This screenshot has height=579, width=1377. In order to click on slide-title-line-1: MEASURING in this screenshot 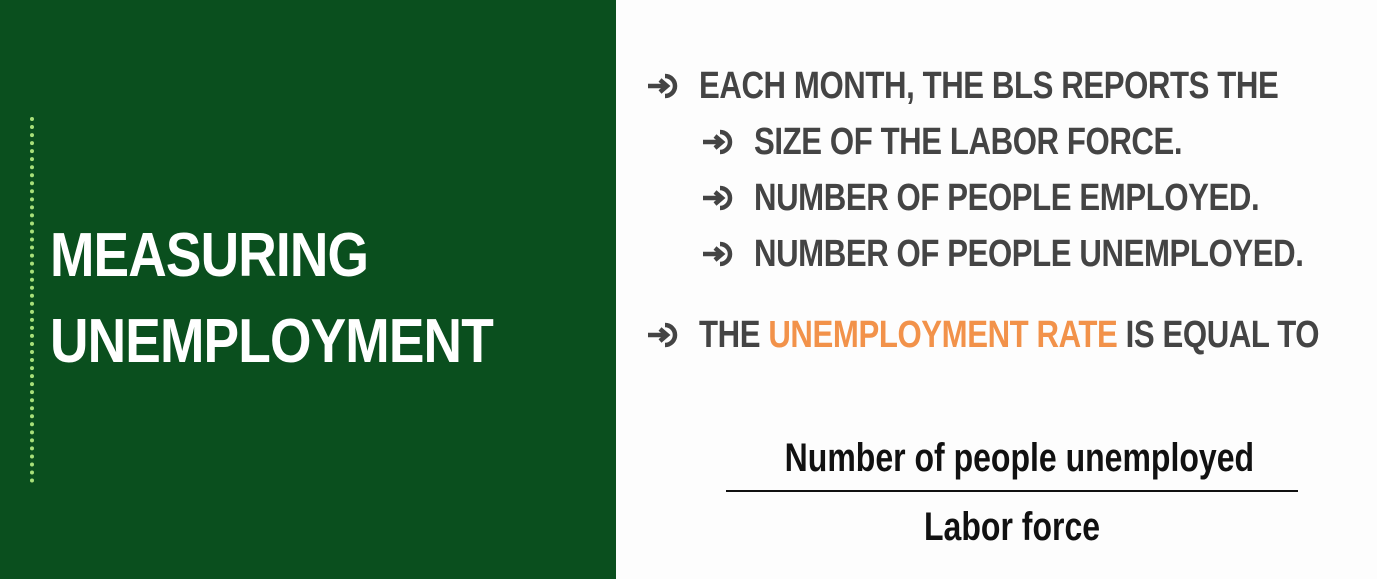, I will do `click(209, 255)`.